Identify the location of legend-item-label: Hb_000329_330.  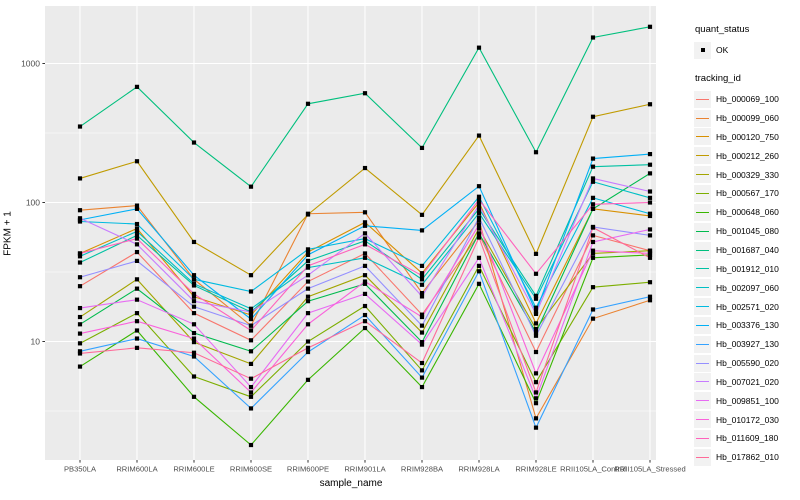
(747, 174).